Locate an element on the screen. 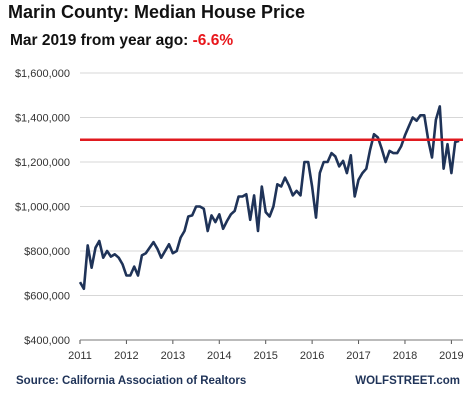 The width and height of the screenshot is (470, 400). x-tick-label: 2011 is located at coordinates (80, 356).